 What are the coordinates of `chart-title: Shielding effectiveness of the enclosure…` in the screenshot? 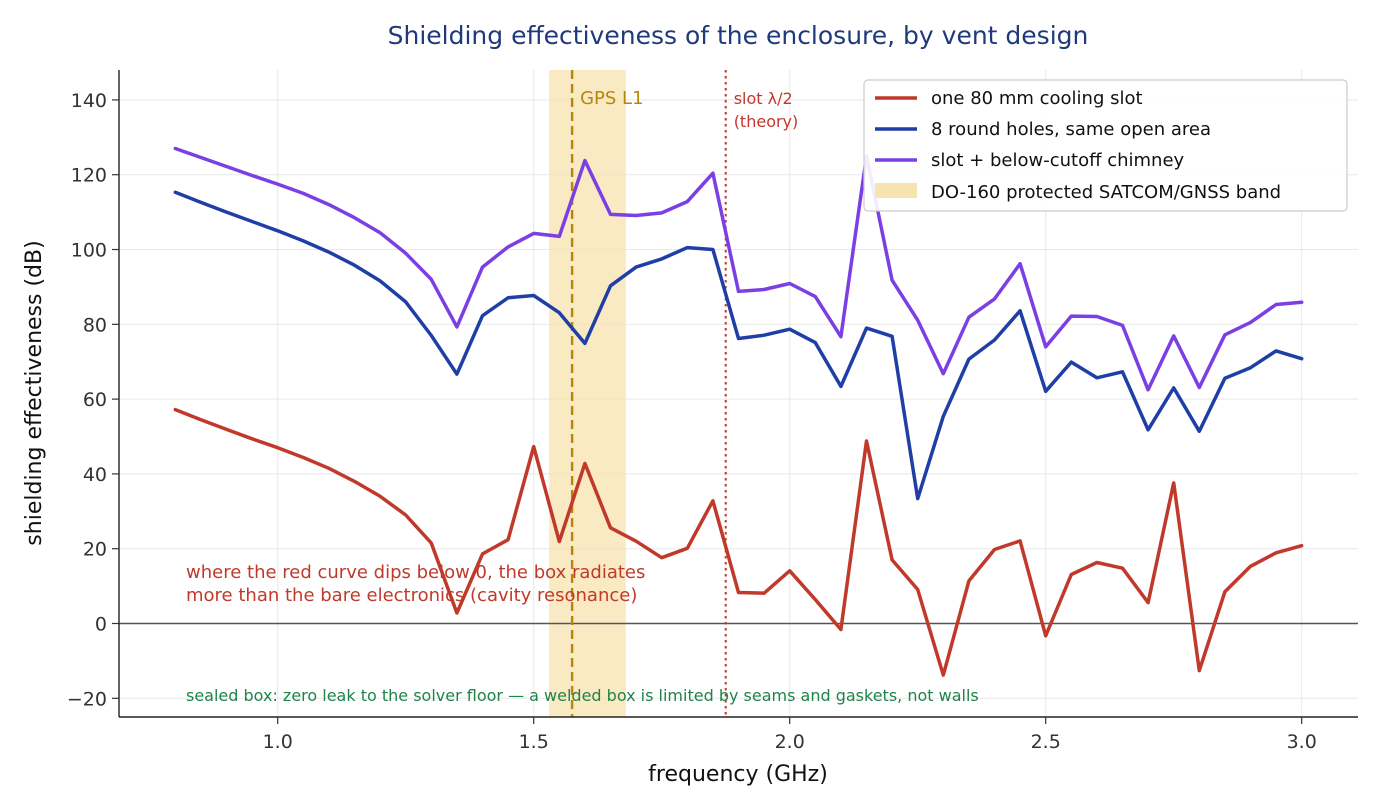 It's located at (738, 35).